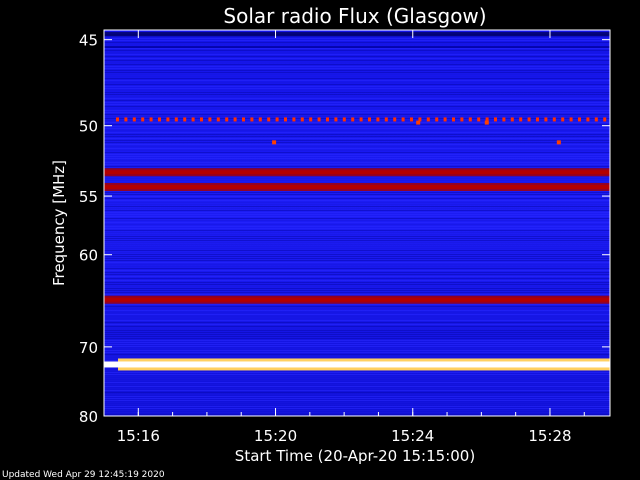  Describe the element at coordinates (88, 41) in the screenshot. I see `y-tick-label: 45` at that location.